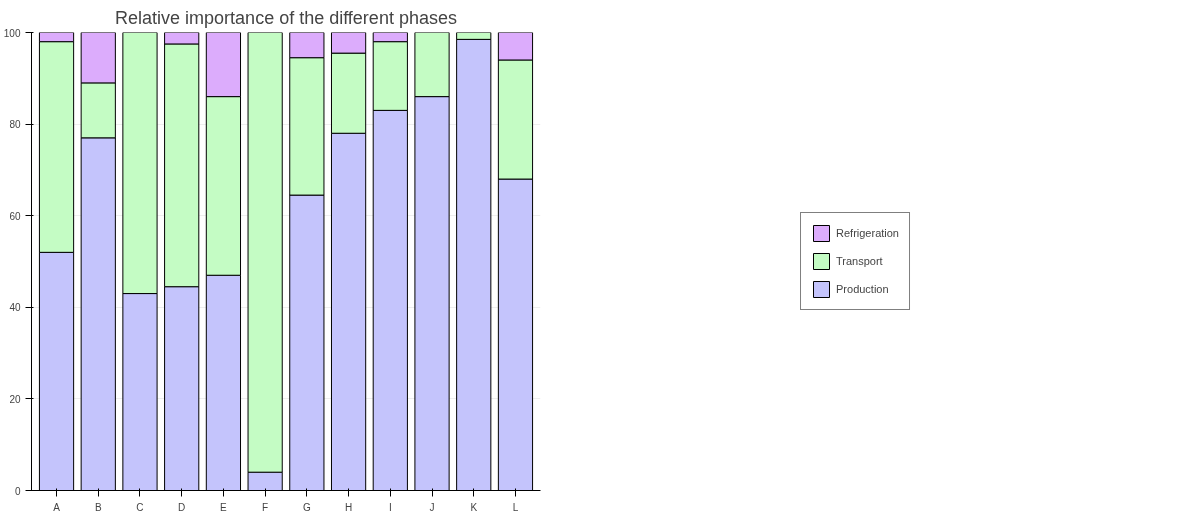  Describe the element at coordinates (867, 233) in the screenshot. I see `legend-label: Refrigeration` at that location.